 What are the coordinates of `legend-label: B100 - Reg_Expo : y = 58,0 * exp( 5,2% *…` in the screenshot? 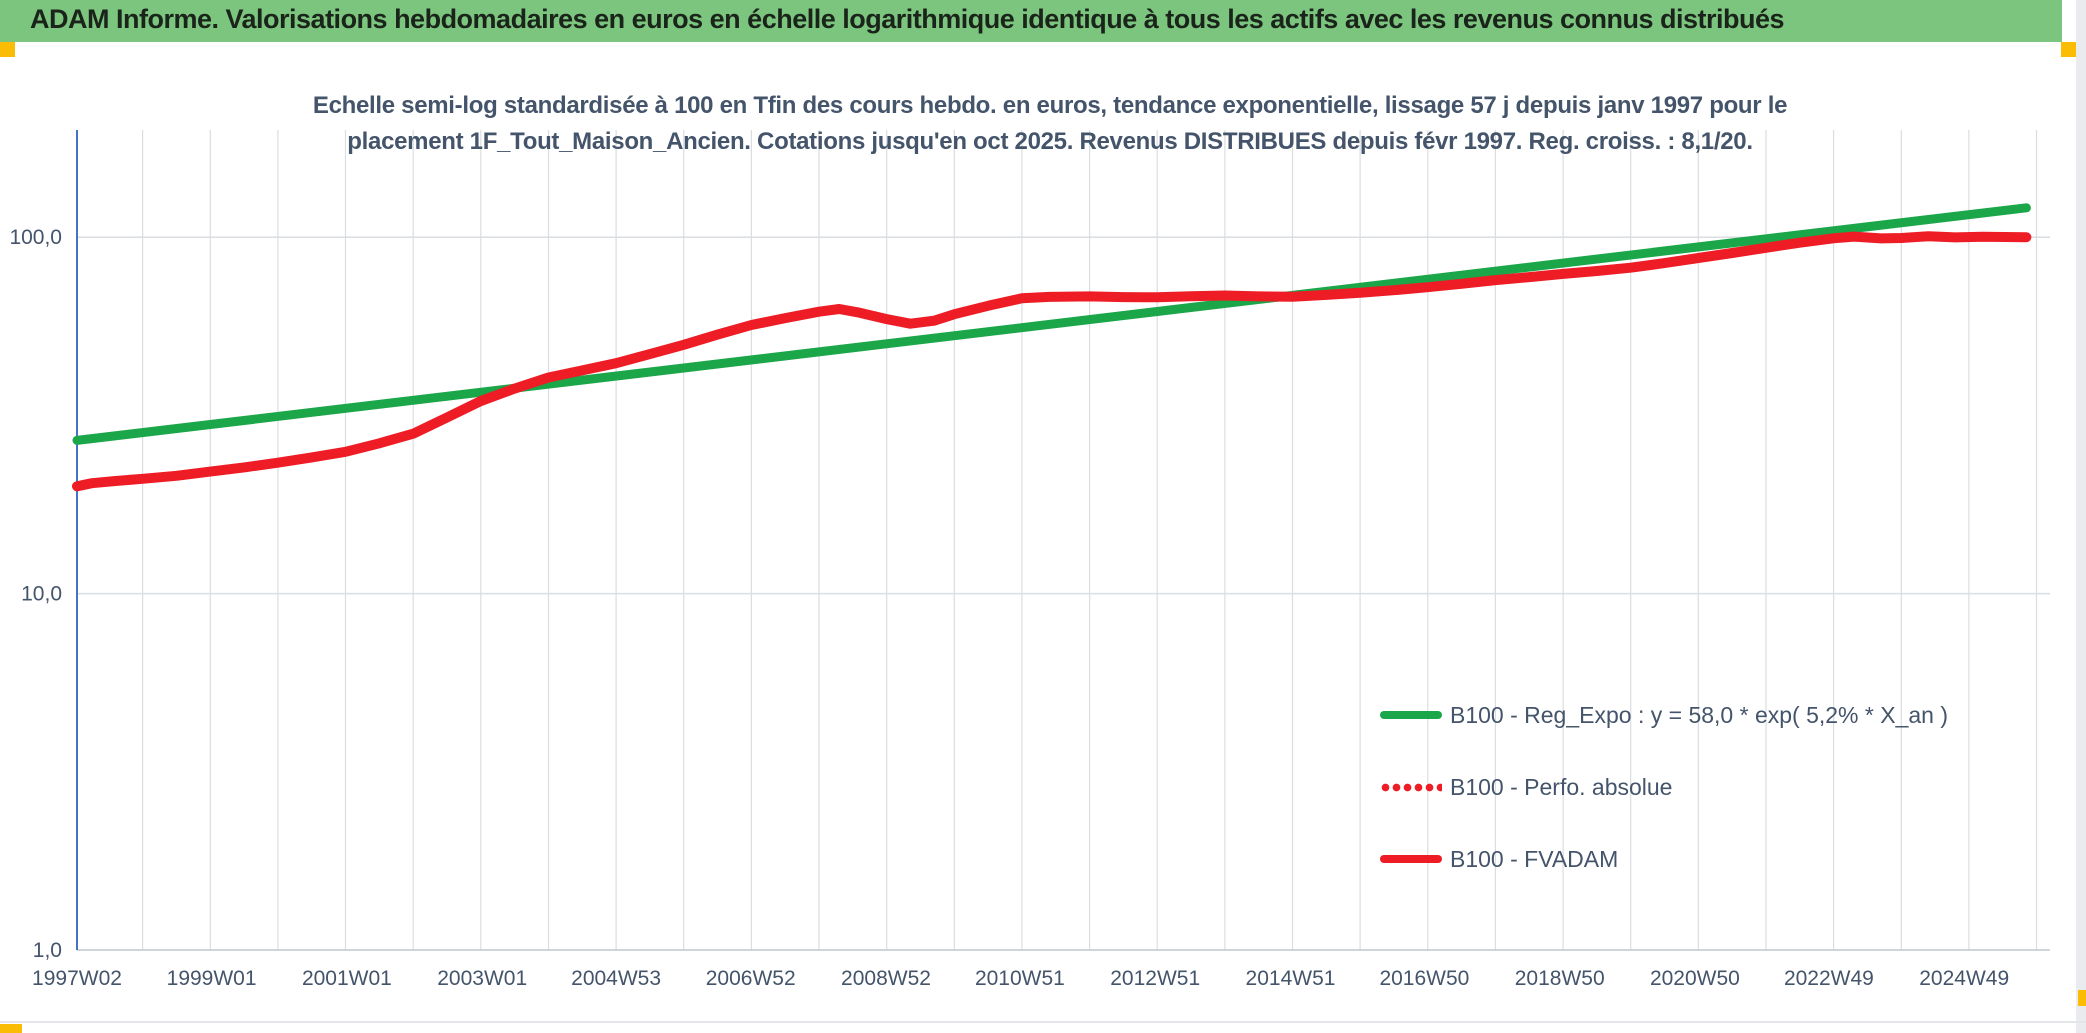 It's located at (1699, 714).